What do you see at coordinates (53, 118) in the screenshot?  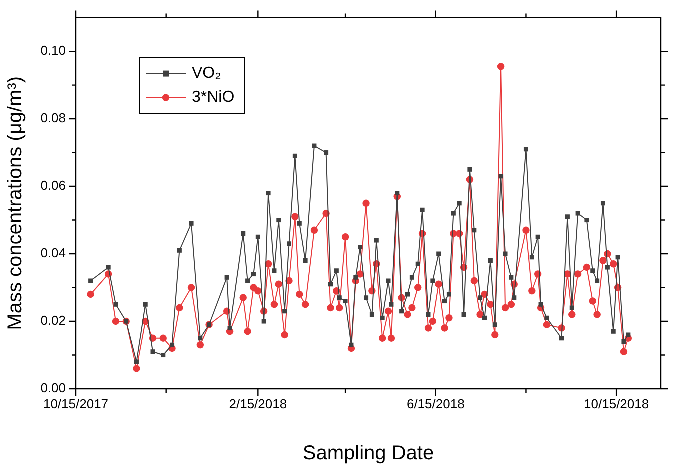 I see `y-tick-label: 0.08` at bounding box center [53, 118].